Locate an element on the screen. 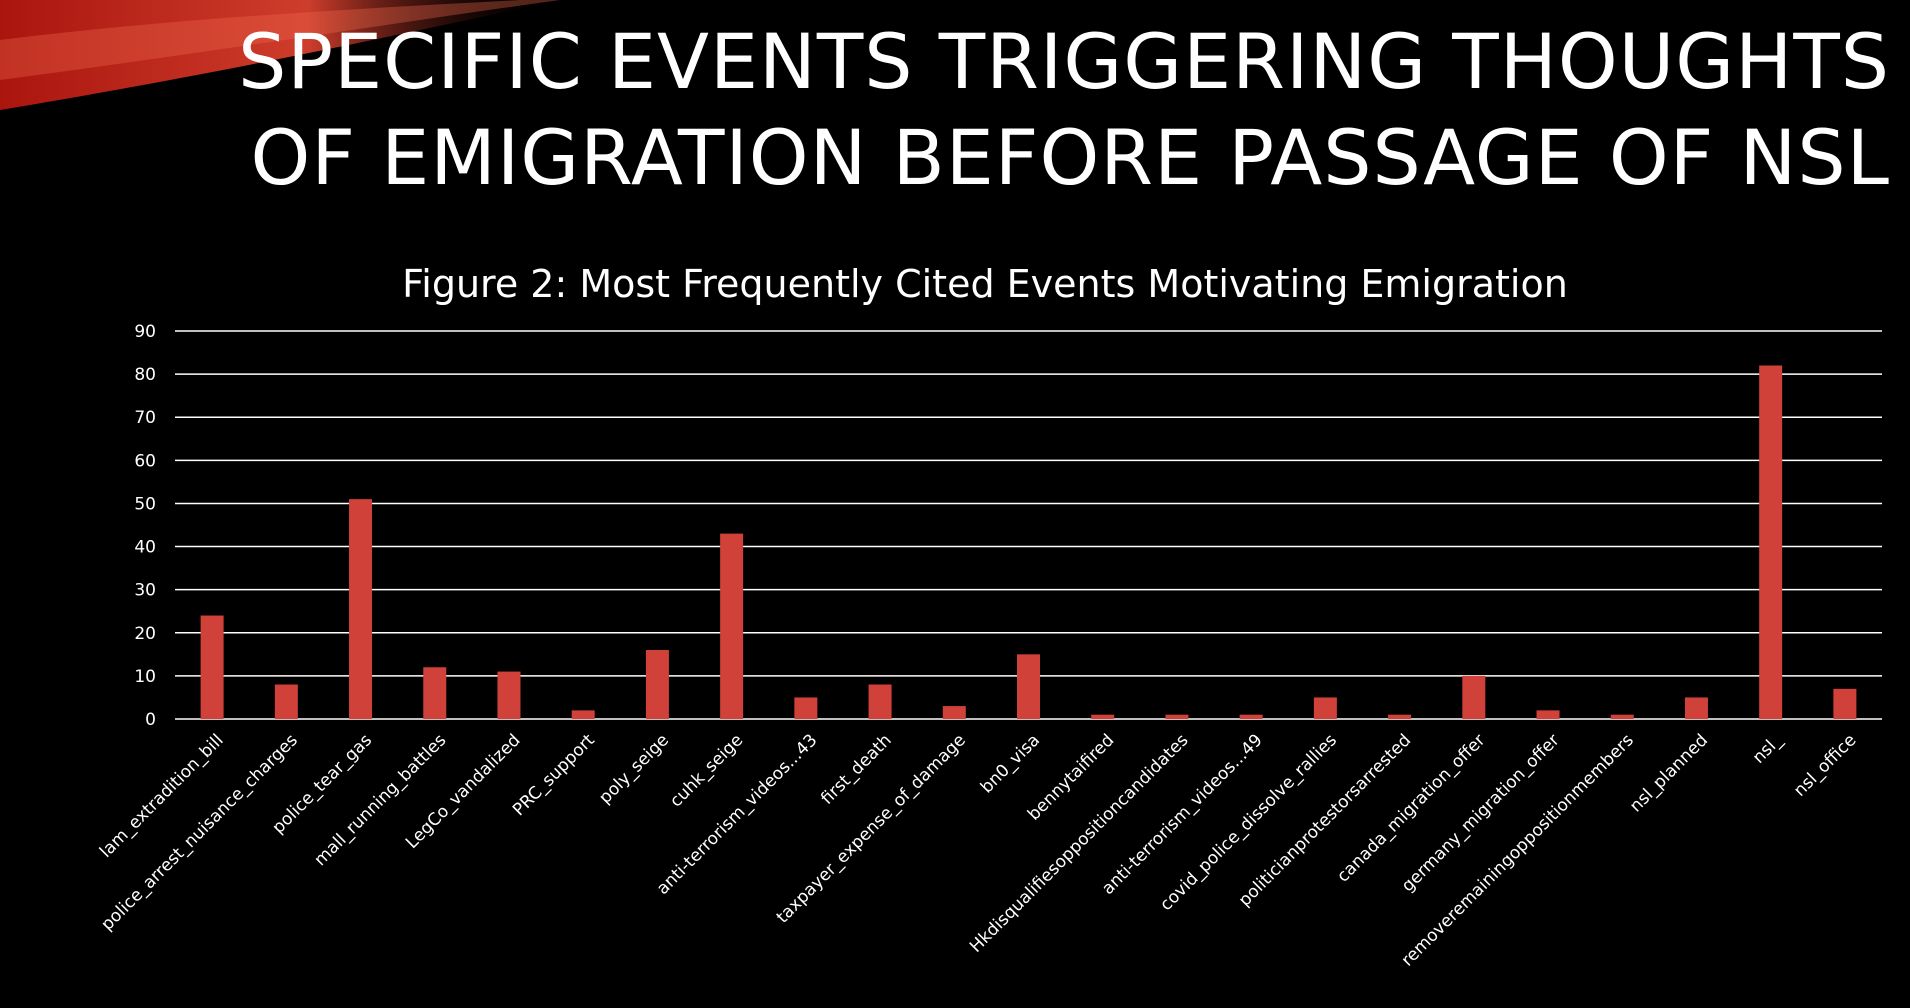 This screenshot has height=1008, width=1910. bar-canada_migration_offer is located at coordinates (1474, 697).